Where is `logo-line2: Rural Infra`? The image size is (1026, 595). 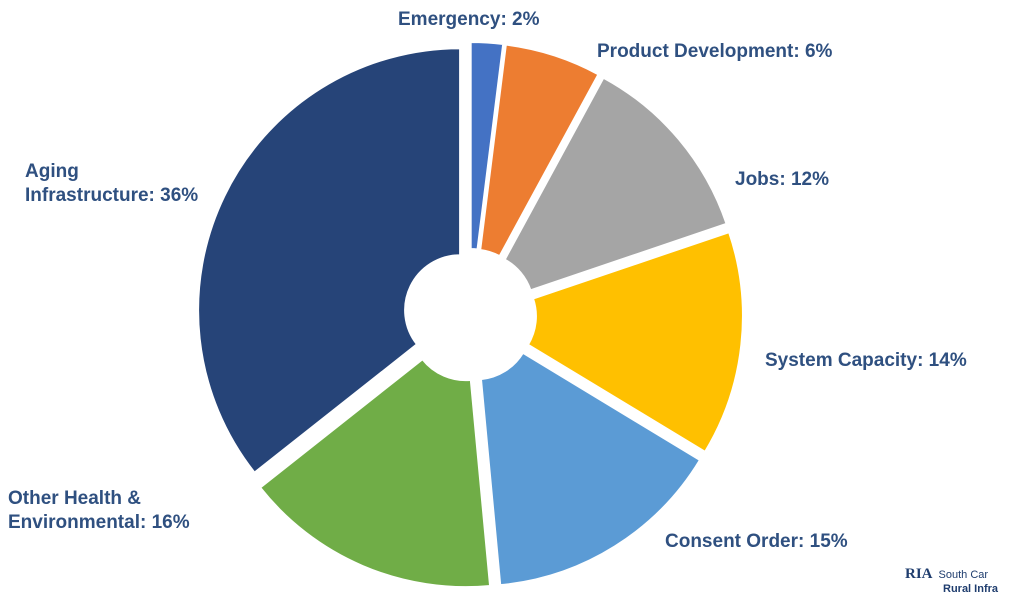
logo-line2: Rural Infra is located at coordinates (971, 589).